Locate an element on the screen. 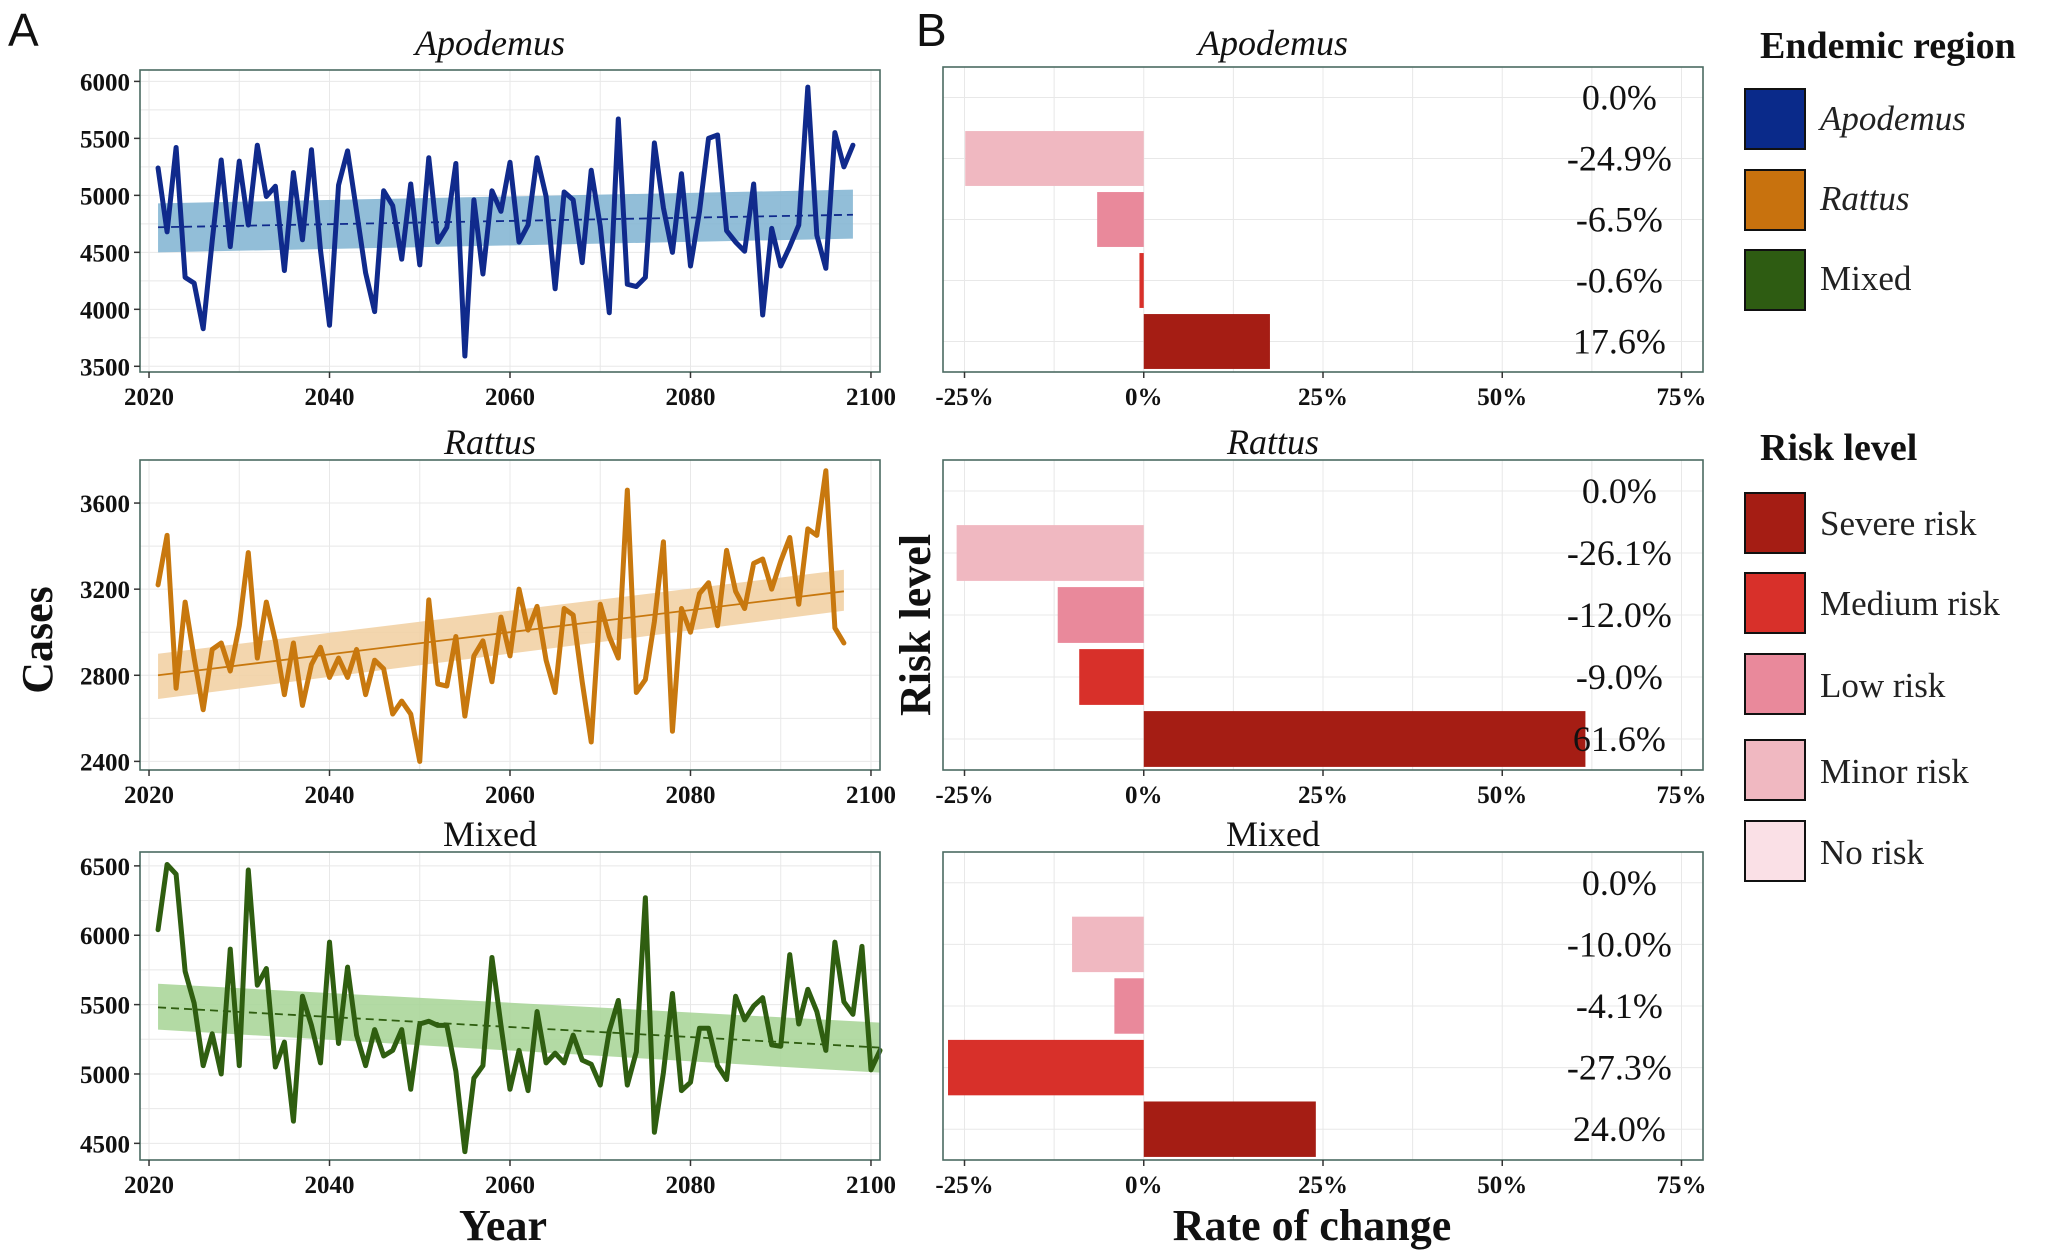  bar-label-mixed-low-risk: -4.1% is located at coordinates (1619, 1006).